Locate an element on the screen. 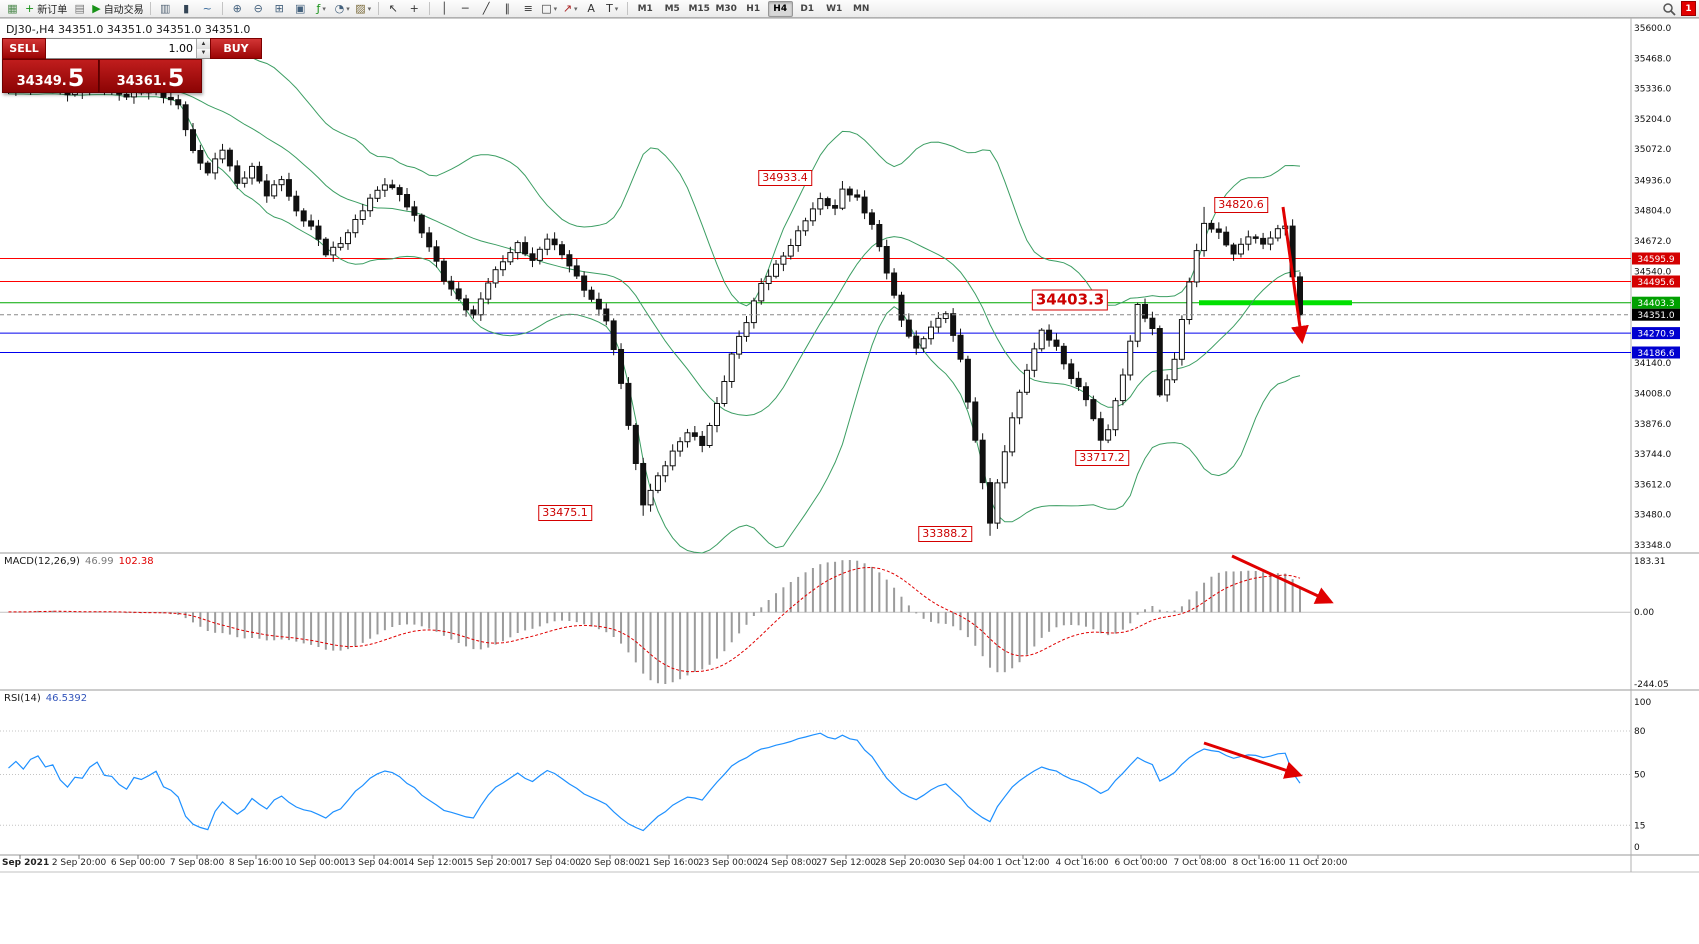 The image size is (1699, 944). shapes-button: □ ▾ is located at coordinates (549, 9).